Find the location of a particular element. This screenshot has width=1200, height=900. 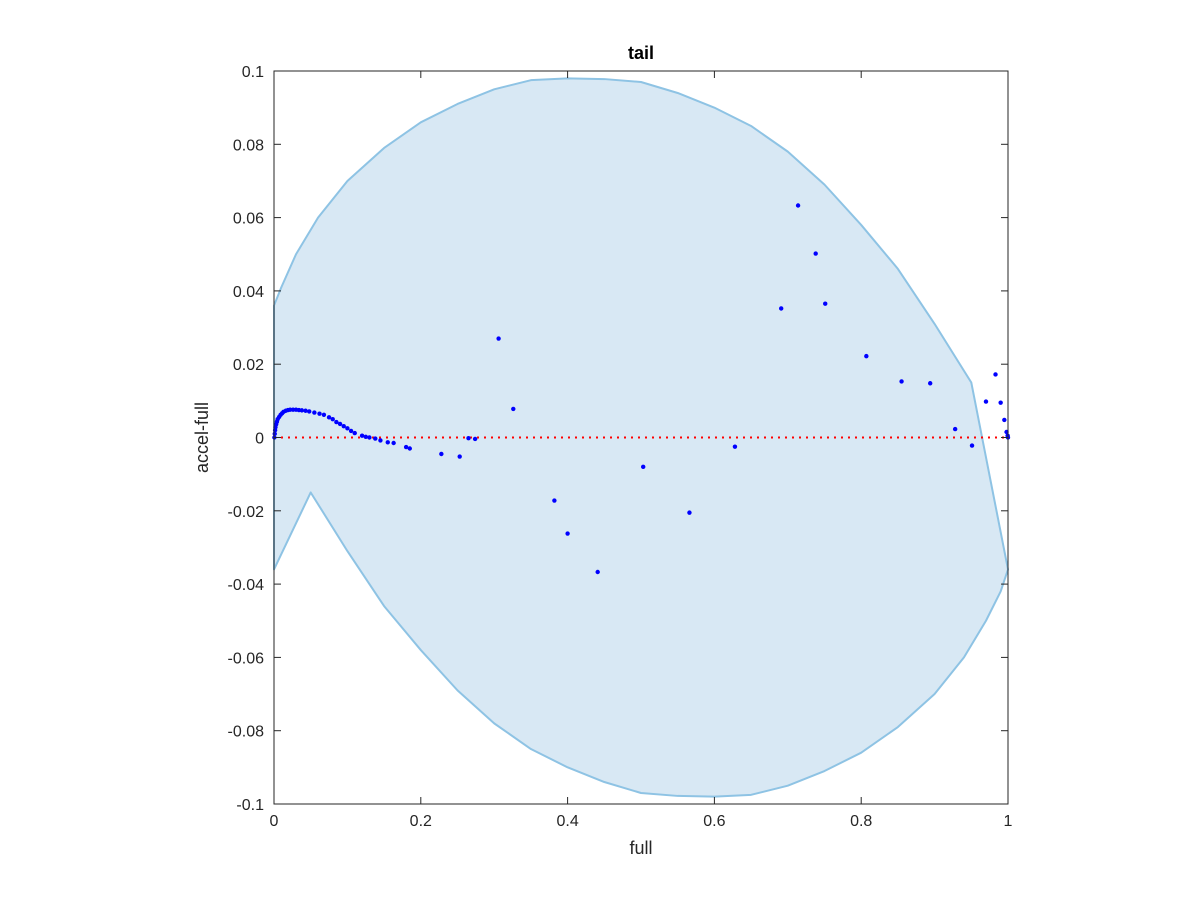

y-tick-label: -0.08 is located at coordinates (246, 732).